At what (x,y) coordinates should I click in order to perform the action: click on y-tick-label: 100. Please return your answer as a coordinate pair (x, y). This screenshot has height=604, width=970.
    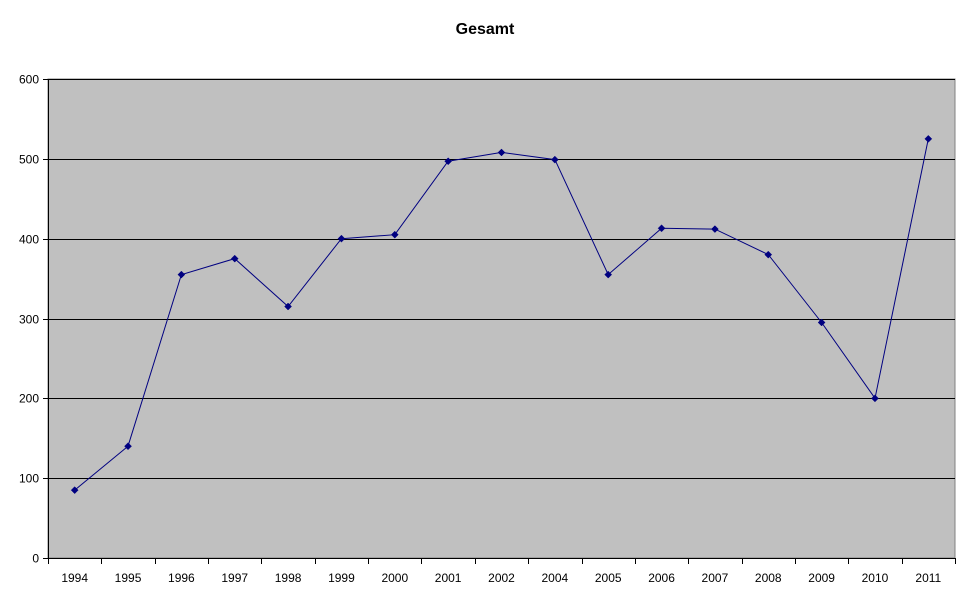
    Looking at the image, I should click on (29, 479).